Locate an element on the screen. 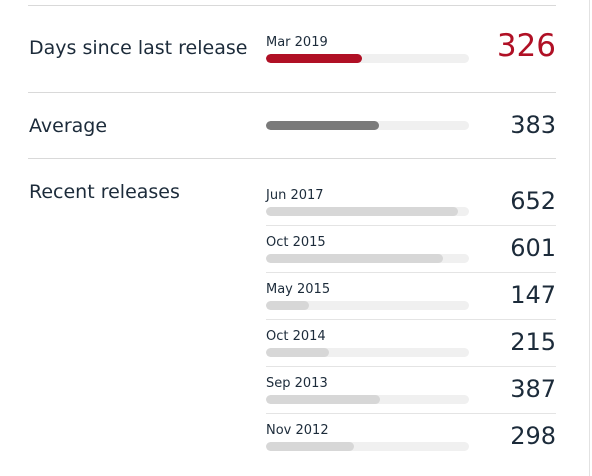 The width and height of the screenshot is (592, 476). release-days: 387 is located at coordinates (533, 389).